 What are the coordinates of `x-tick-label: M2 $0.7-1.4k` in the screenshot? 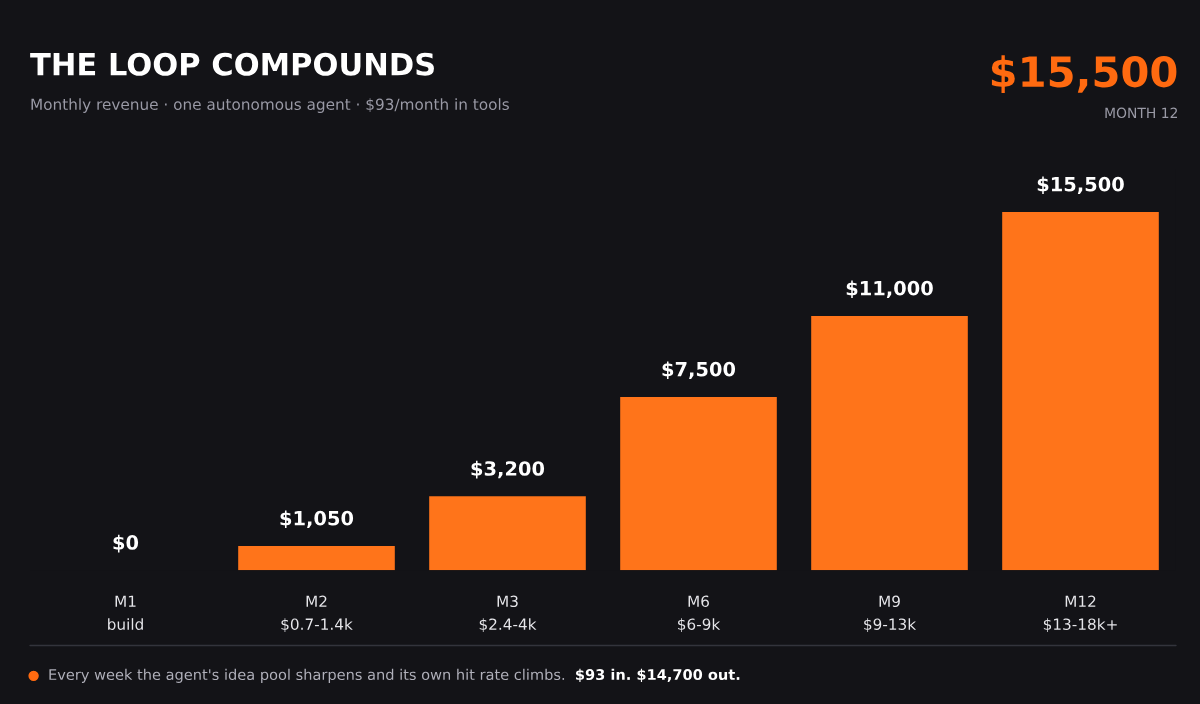 It's located at (317, 614).